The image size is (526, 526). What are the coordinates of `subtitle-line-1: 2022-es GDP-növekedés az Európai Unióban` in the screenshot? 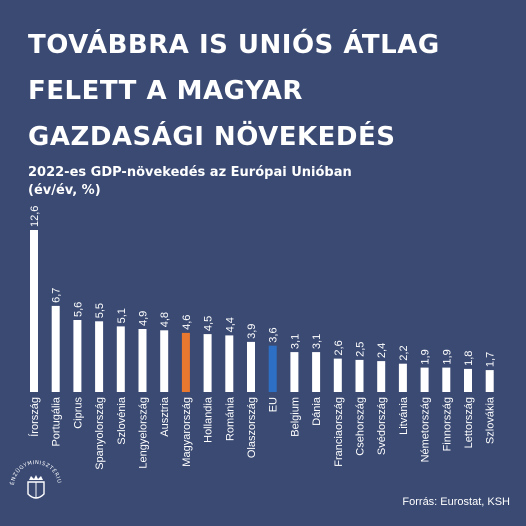 It's located at (190, 172).